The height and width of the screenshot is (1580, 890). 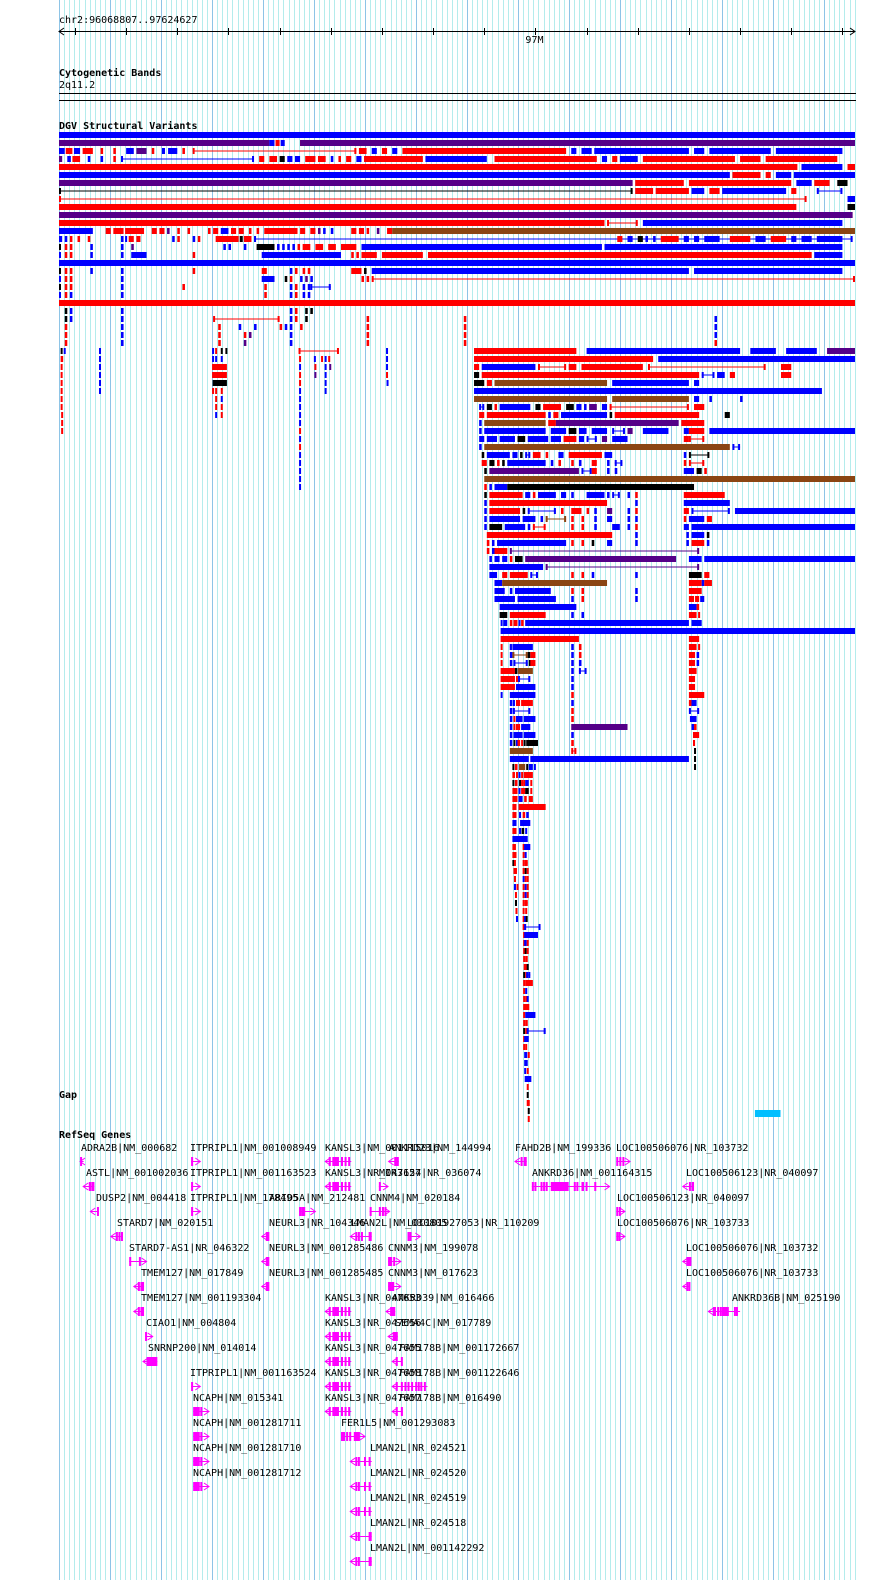 I want to click on gene-label: FAM178B|NM_001122646, so click(x=459, y=1373).